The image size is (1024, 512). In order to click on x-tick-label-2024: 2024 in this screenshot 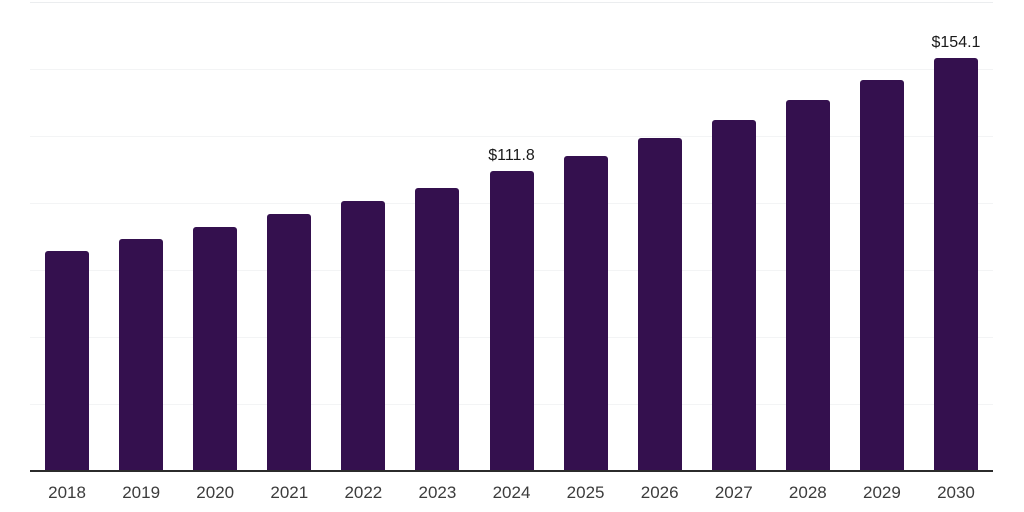, I will do `click(511, 492)`.